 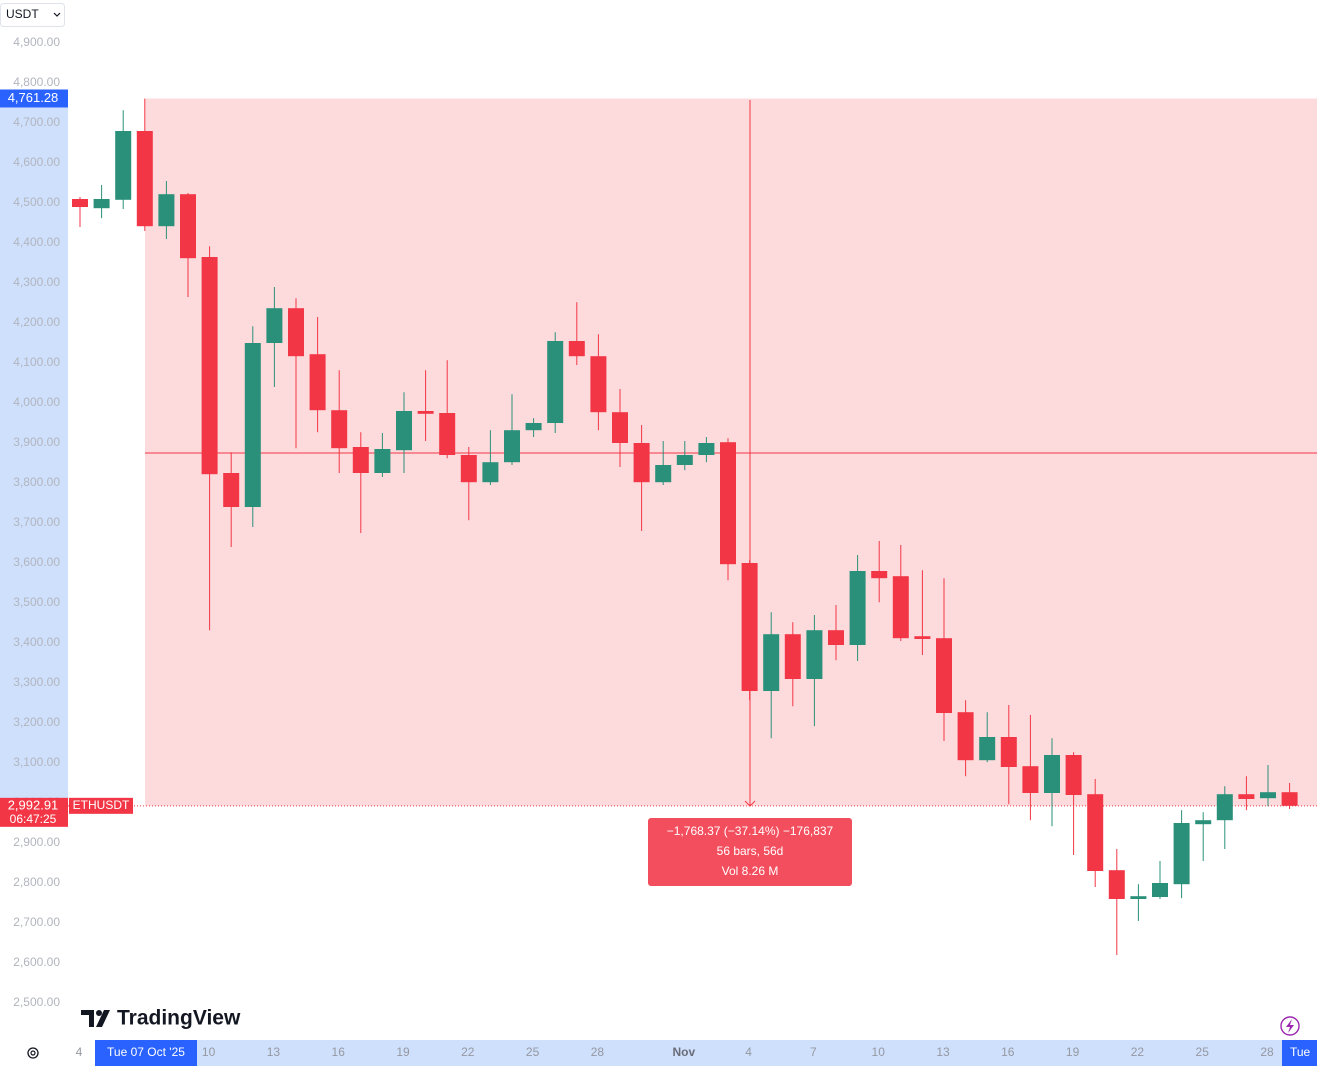 I want to click on lightning-button, so click(x=1290, y=1026).